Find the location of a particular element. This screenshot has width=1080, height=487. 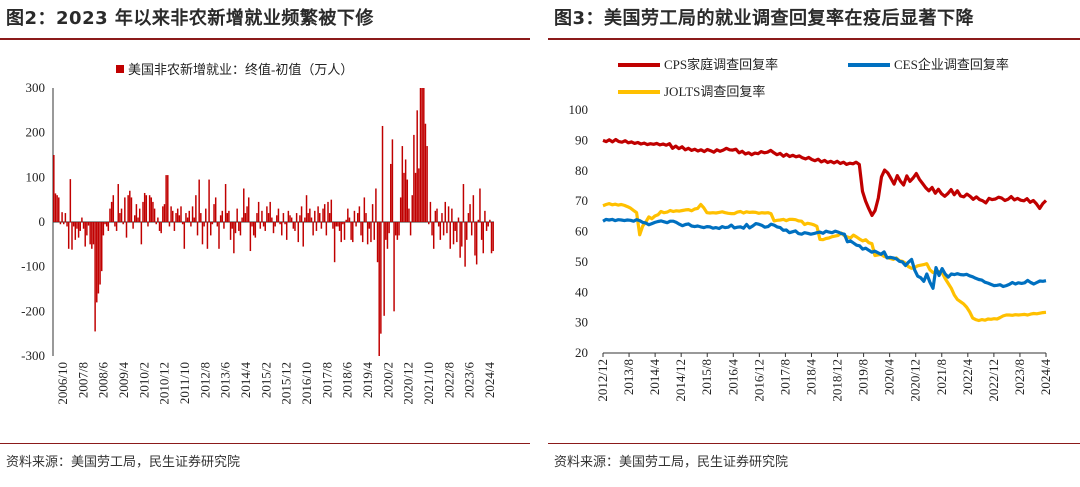

x-tick-label: 2020/12 is located at coordinates (915, 380).